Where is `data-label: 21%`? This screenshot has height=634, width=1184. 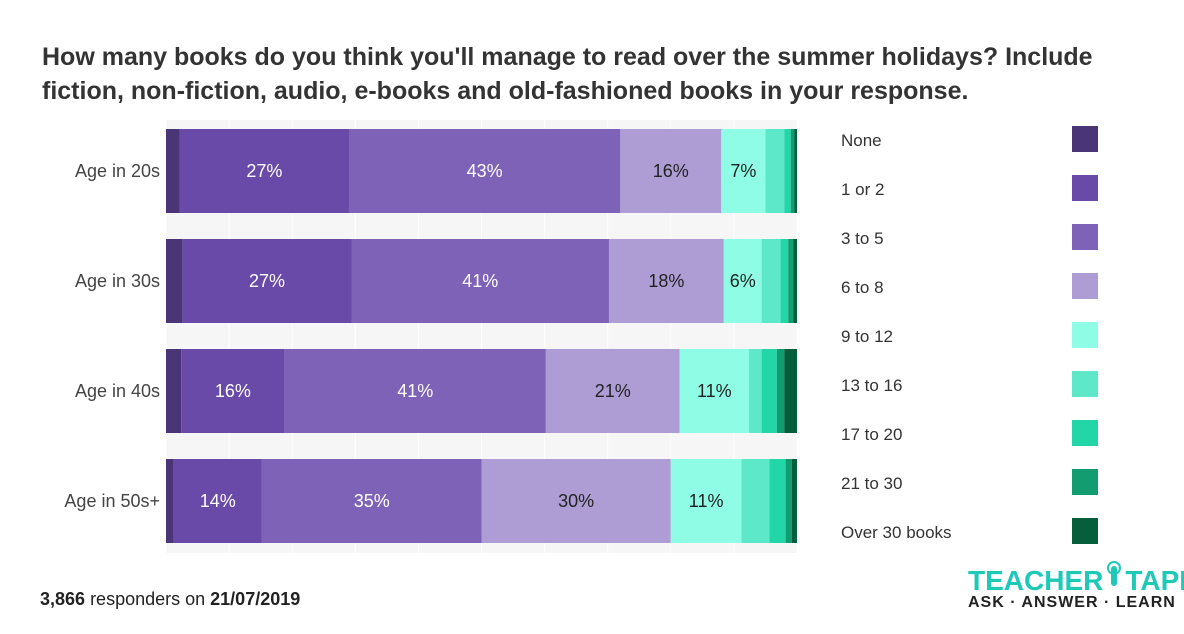 data-label: 21% is located at coordinates (613, 391).